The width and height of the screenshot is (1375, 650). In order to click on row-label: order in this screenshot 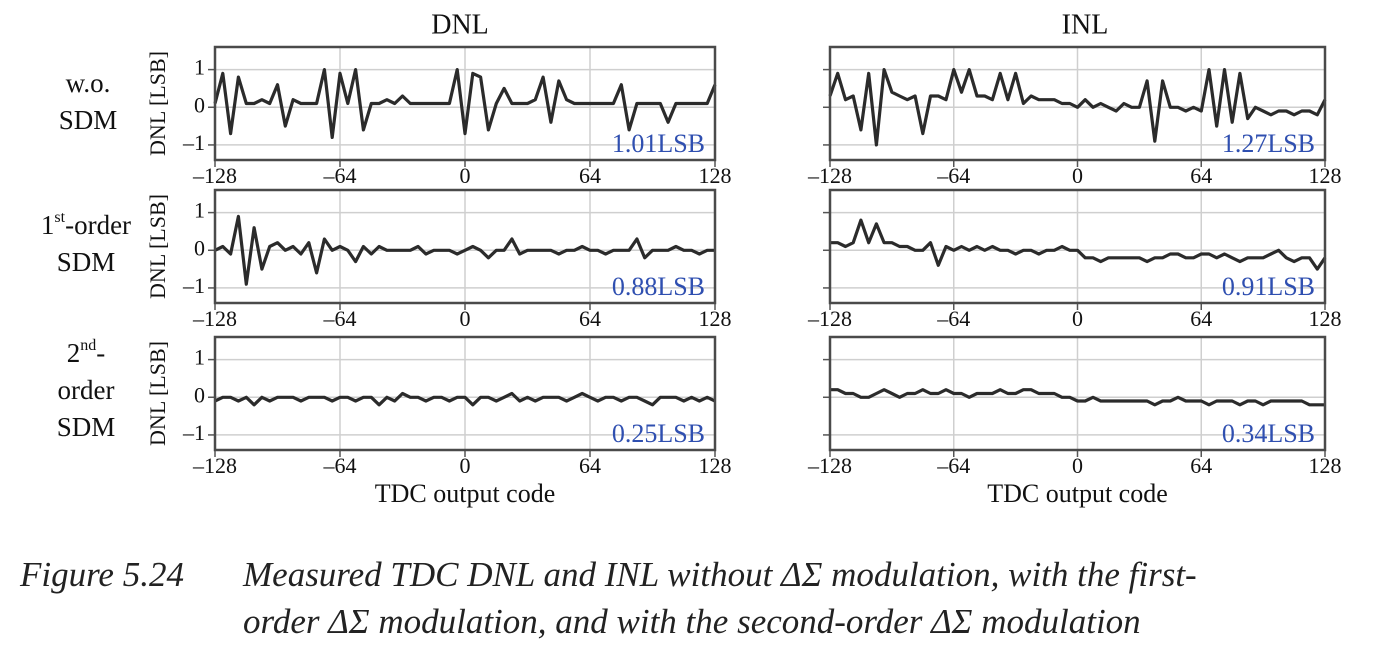, I will do `click(86, 390)`.